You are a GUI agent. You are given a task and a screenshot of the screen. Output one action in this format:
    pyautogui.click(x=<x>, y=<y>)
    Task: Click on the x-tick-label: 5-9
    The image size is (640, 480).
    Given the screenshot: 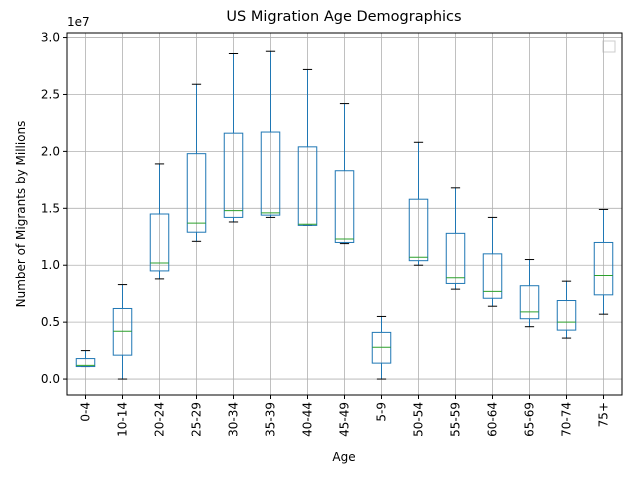 What is the action you would take?
    pyautogui.click(x=382, y=412)
    